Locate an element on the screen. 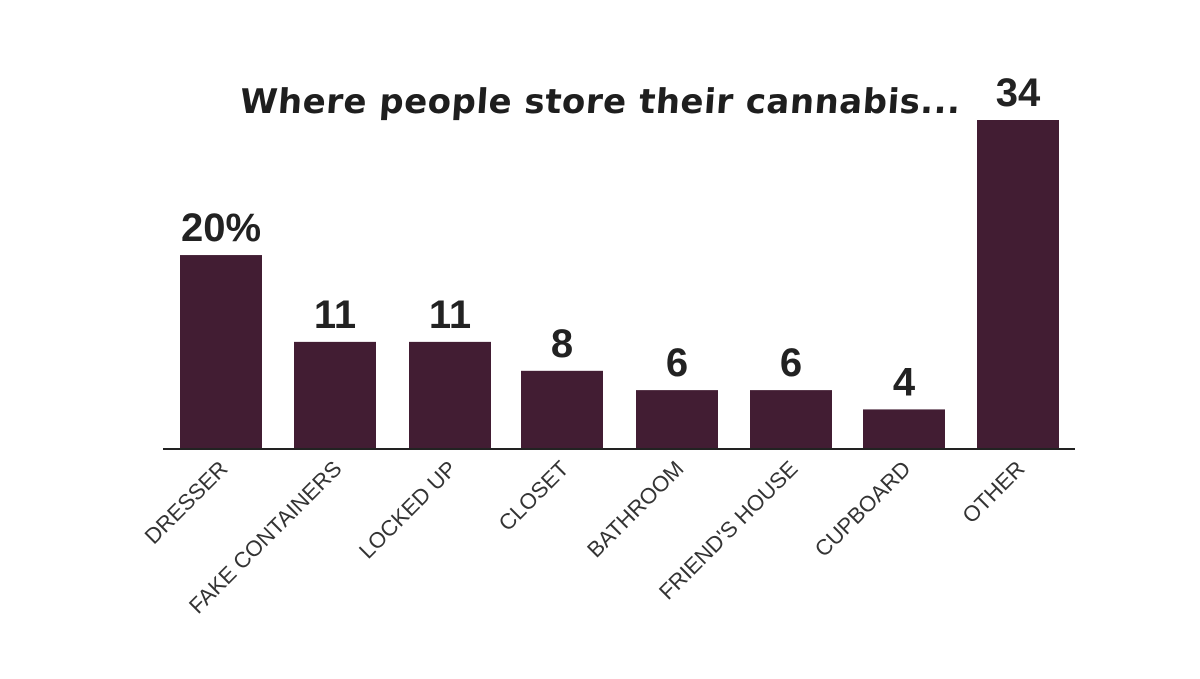 This screenshot has width=1200, height=679. category-label: DRESSER is located at coordinates (186, 502).